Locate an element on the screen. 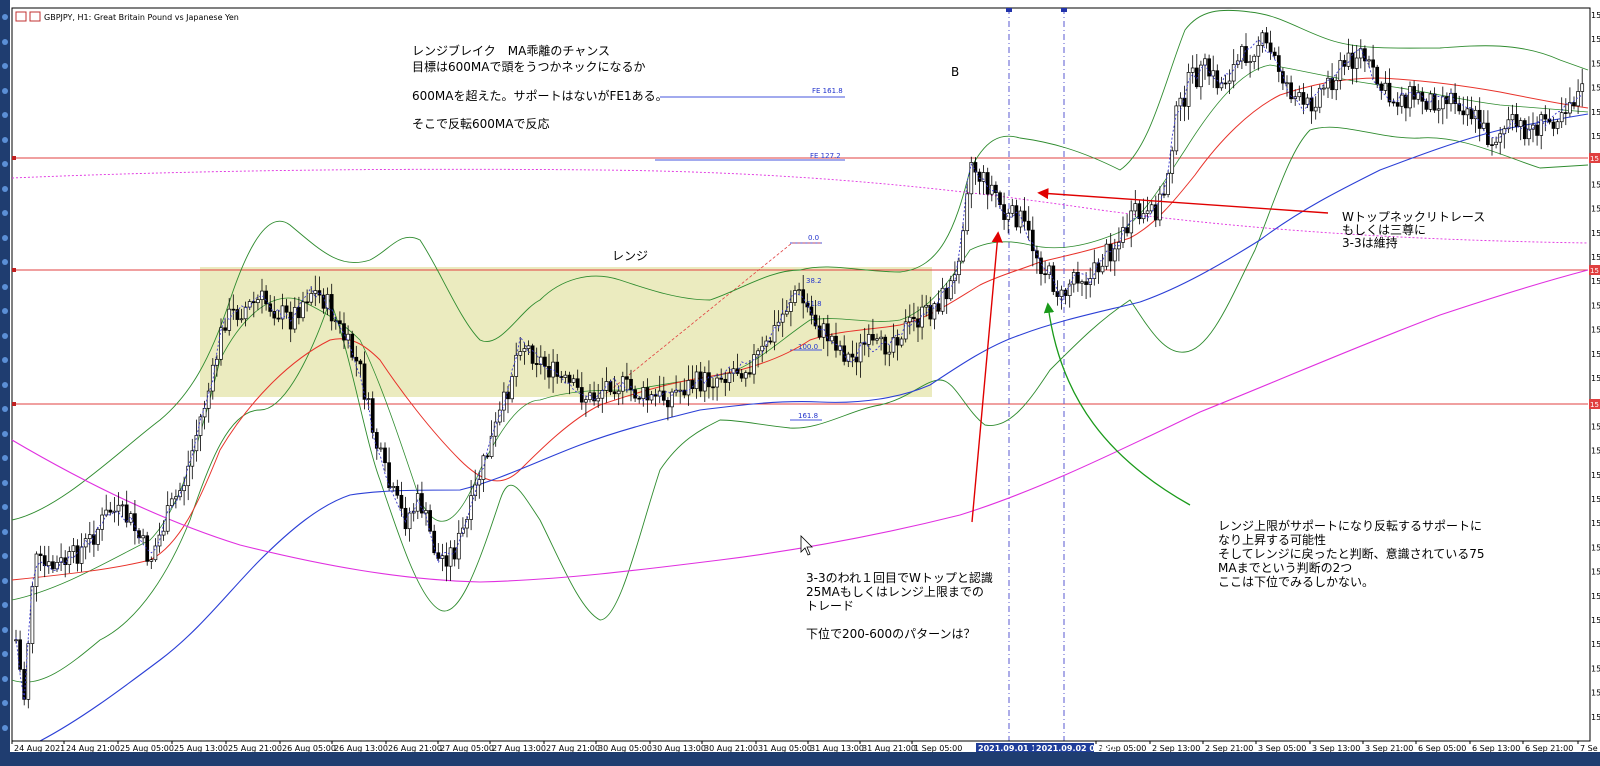 The image size is (1600, 766). highlight-tick-2: 2021.09.02 00:00 is located at coordinates (1075, 748).